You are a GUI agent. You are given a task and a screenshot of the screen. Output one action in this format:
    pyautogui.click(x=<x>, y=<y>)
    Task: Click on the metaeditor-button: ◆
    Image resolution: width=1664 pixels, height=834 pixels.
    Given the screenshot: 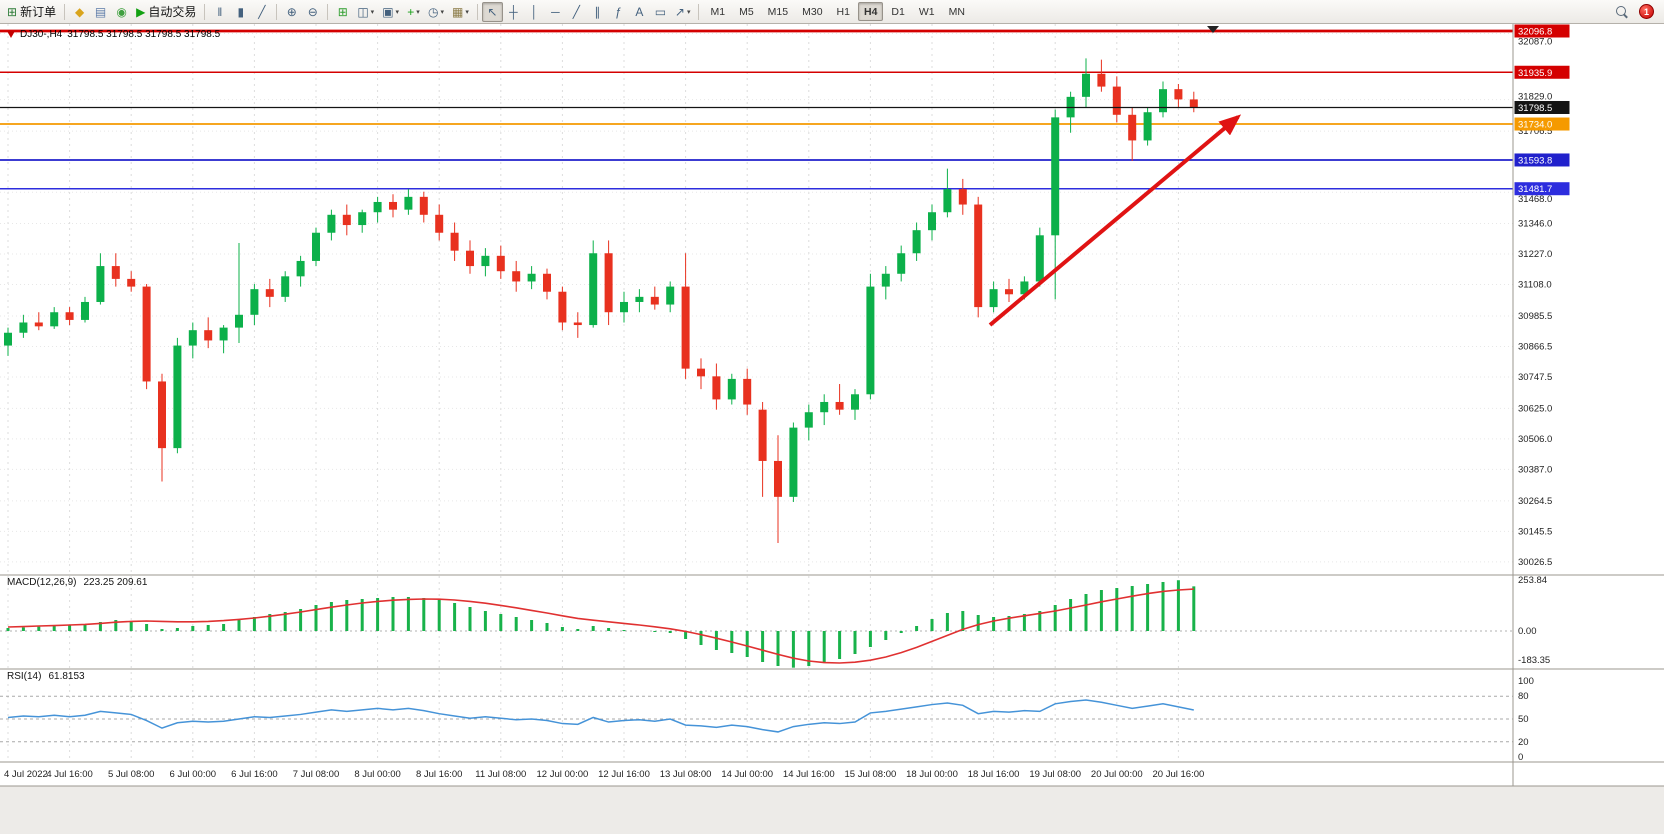 What is the action you would take?
    pyautogui.click(x=79, y=12)
    